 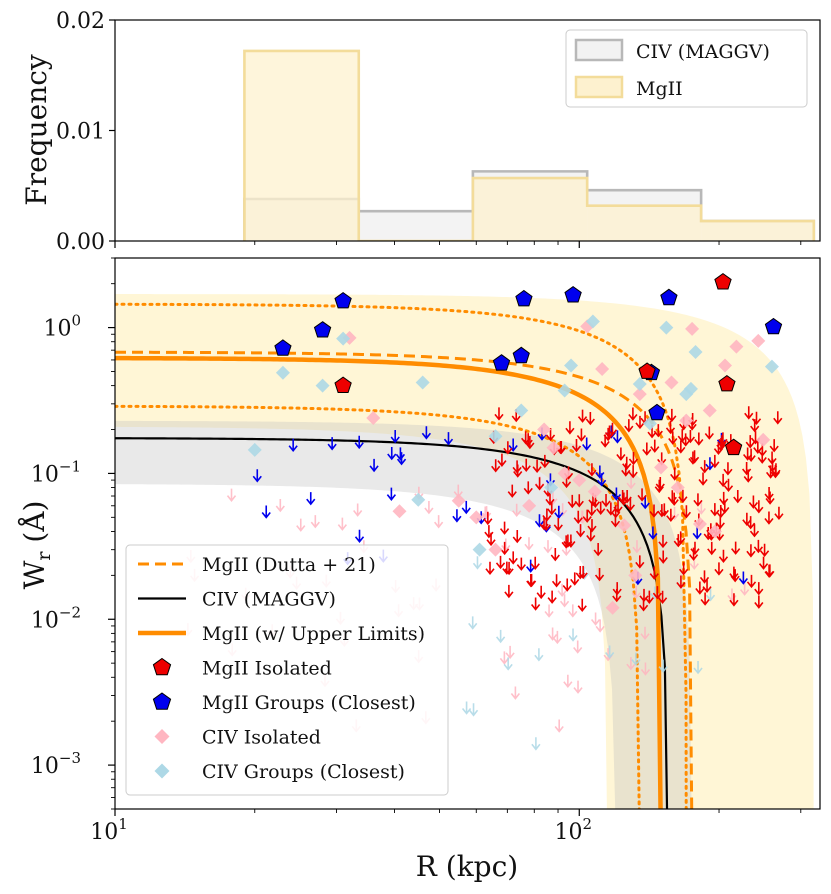 What do you see at coordinates (599, 50) in the screenshot?
I see `legend-swatch-civ-maggv` at bounding box center [599, 50].